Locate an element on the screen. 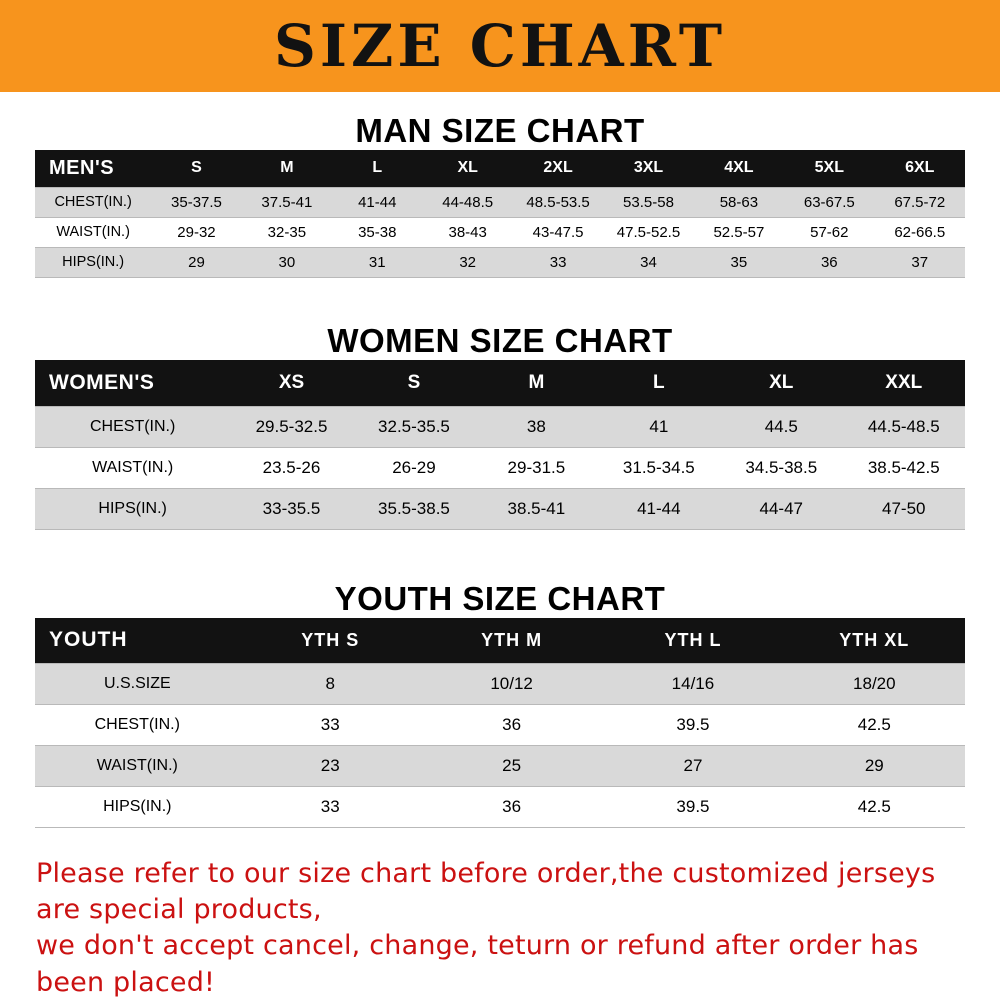  size-header-cell: YTH M is located at coordinates (511, 640).